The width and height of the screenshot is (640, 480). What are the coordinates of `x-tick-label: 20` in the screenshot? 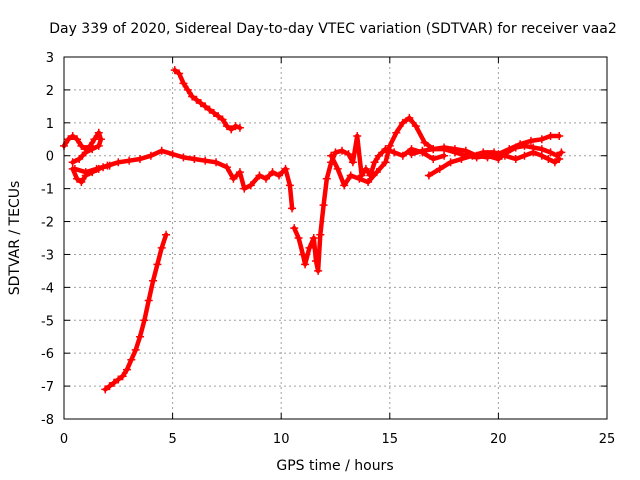 It's located at (498, 439).